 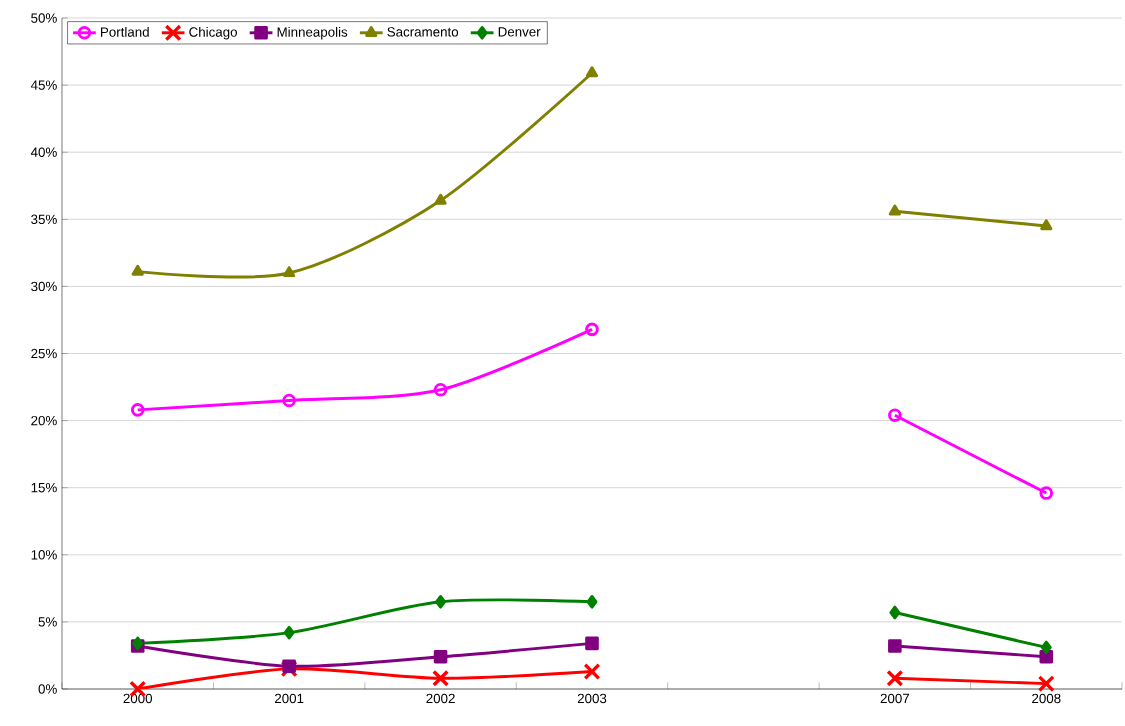 I want to click on y-tick-label: 35%, so click(x=44, y=219).